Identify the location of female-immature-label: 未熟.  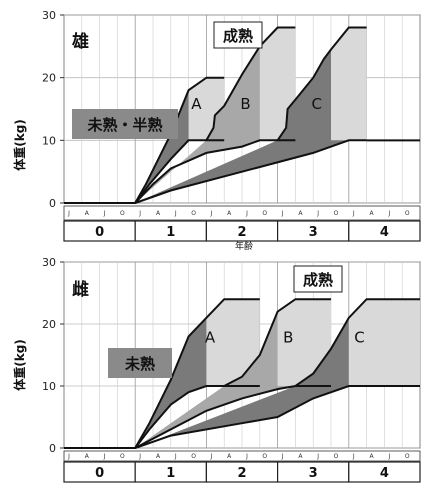
(139, 364).